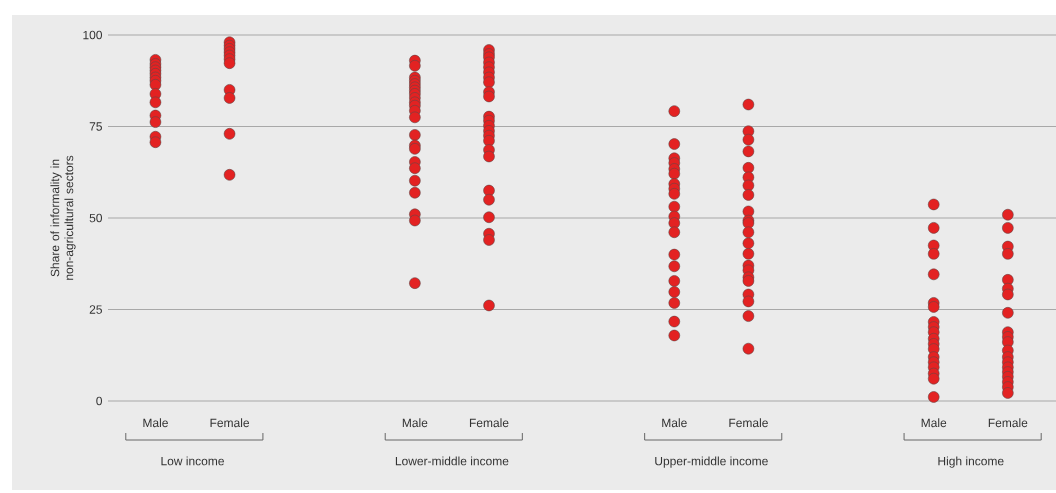 The width and height of the screenshot is (1056, 493). I want to click on x-tick-label: Lower-middle income, so click(452, 461).